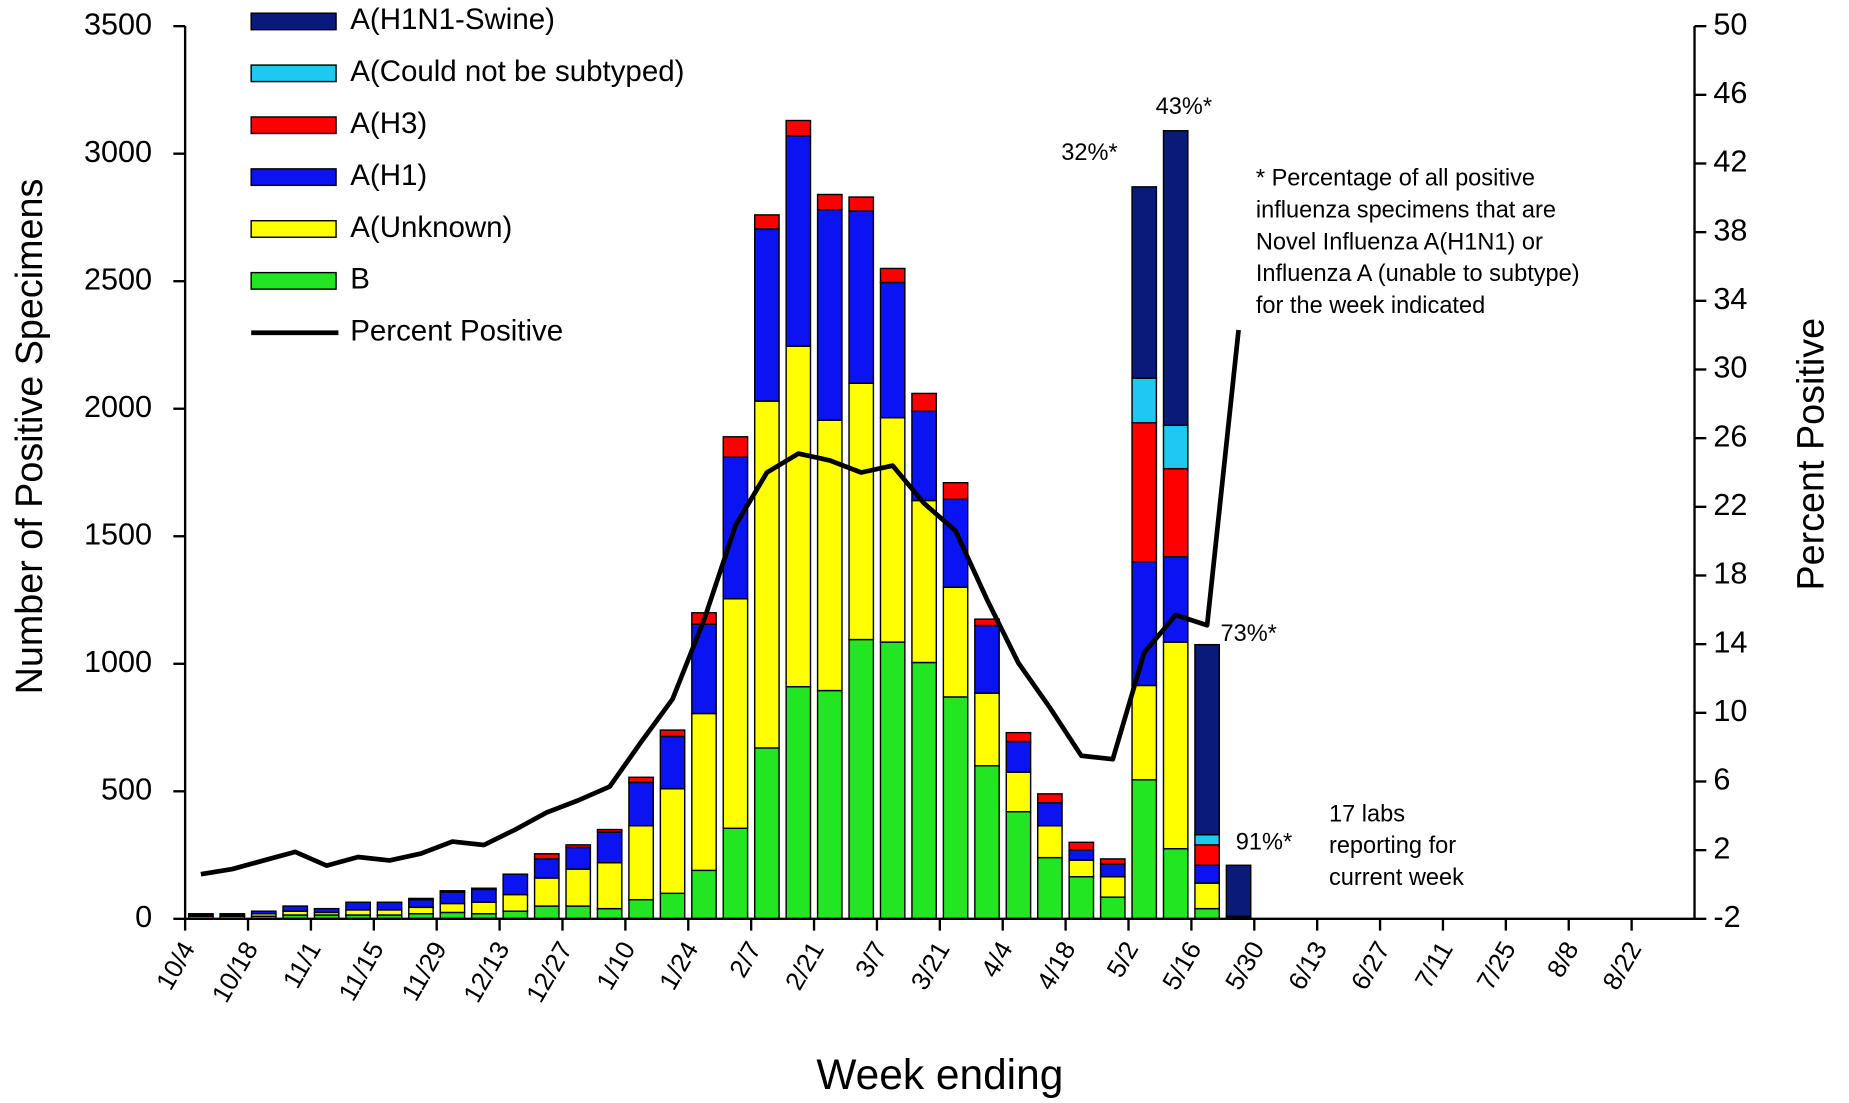 Image resolution: width=1849 pixels, height=1103 pixels. Describe the element at coordinates (1418, 273) in the screenshot. I see `note-line: Influenza A (unable to subtype)` at that location.